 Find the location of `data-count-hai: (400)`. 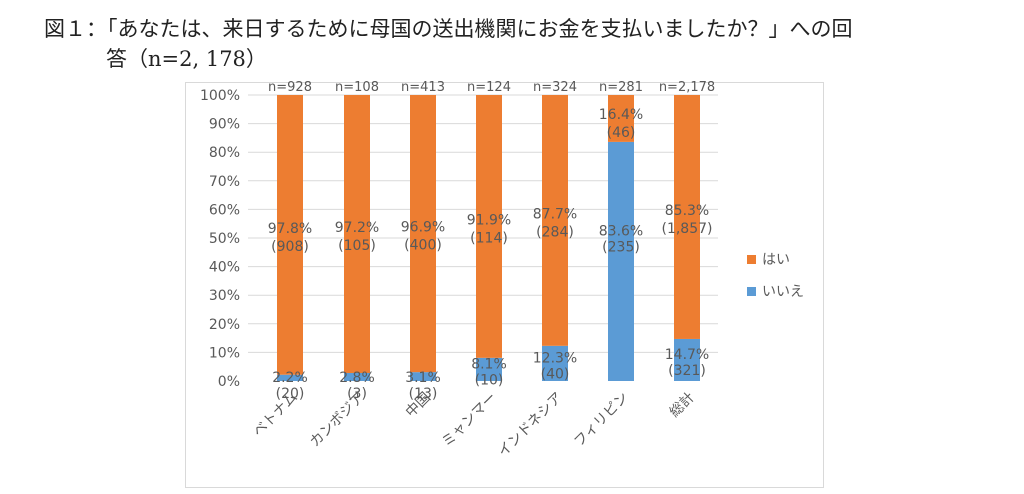

data-count-hai: (400) is located at coordinates (423, 246).